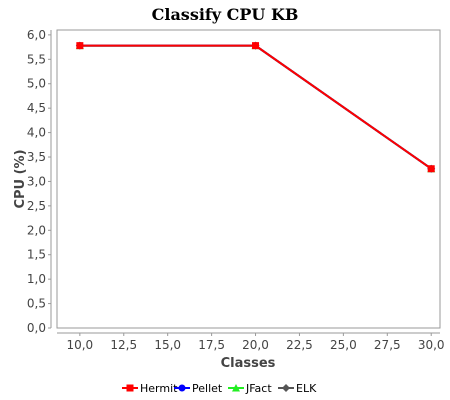 This screenshot has height=400, width=450. I want to click on y-tick-label: 6,0, so click(36, 35).